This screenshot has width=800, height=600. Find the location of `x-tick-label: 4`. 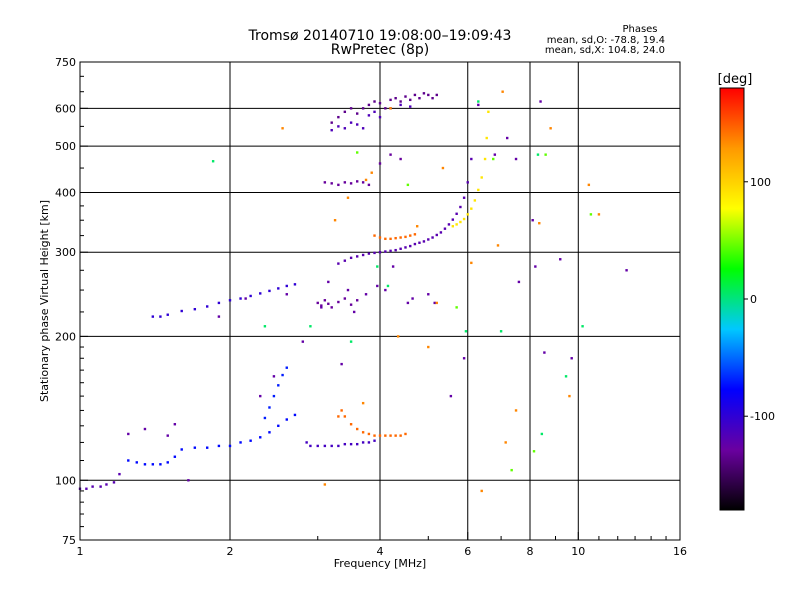

x-tick-label: 4 is located at coordinates (380, 551).